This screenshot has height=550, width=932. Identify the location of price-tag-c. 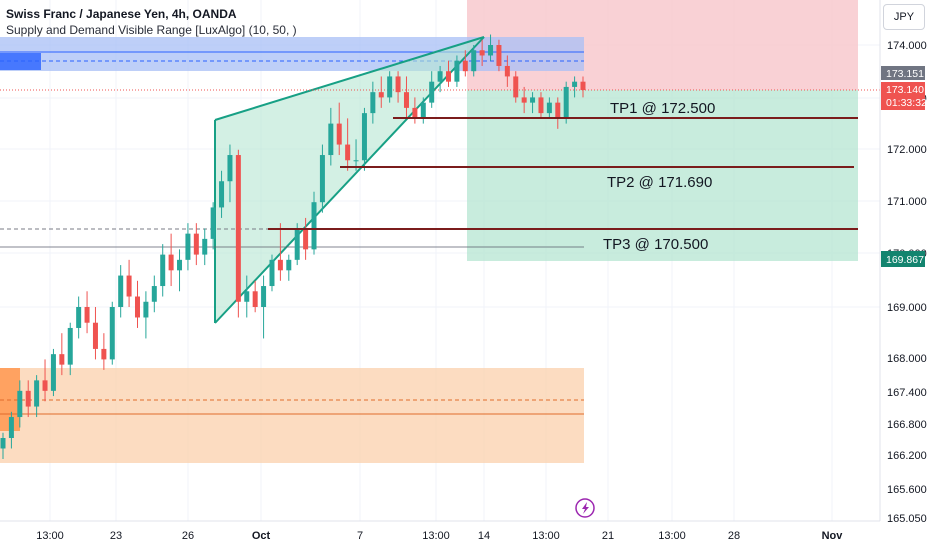
(903, 259).